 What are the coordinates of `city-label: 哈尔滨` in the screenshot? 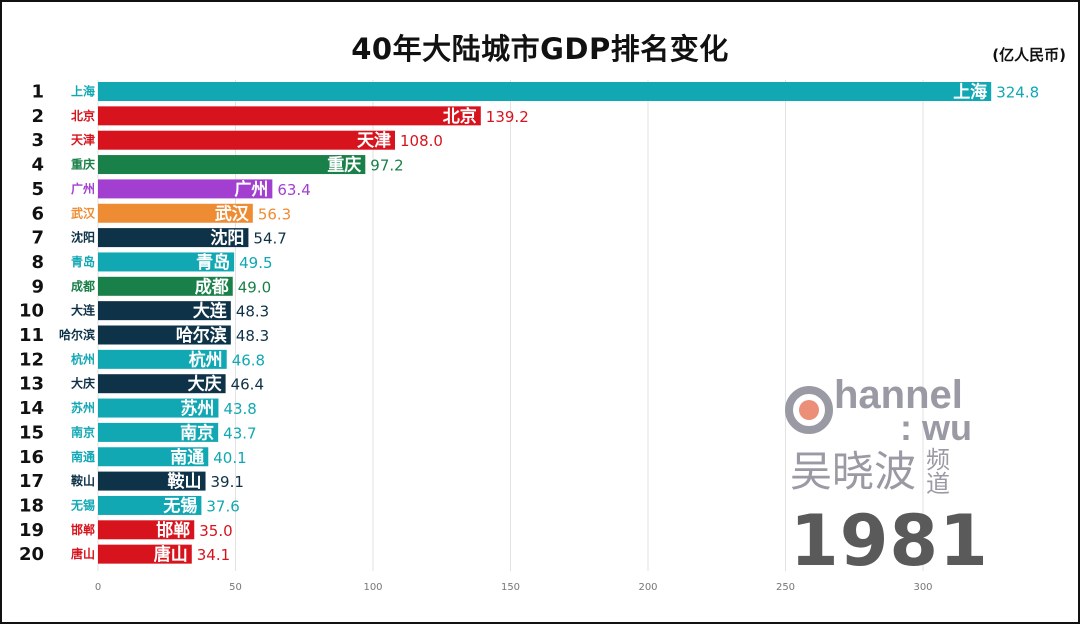 It's located at (77, 334).